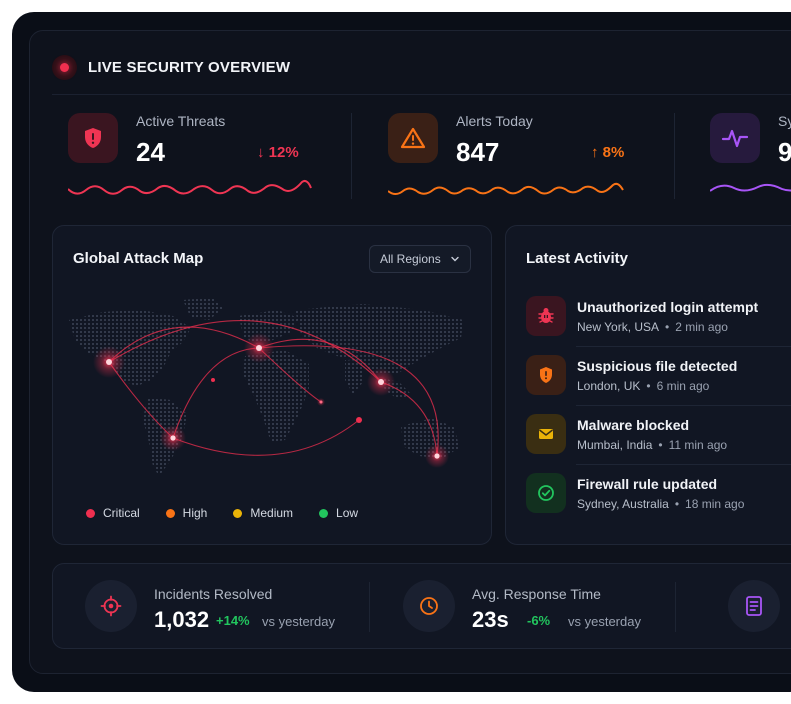  Describe the element at coordinates (278, 152) in the screenshot. I see `stat-change-down: ↓ 12%` at that location.